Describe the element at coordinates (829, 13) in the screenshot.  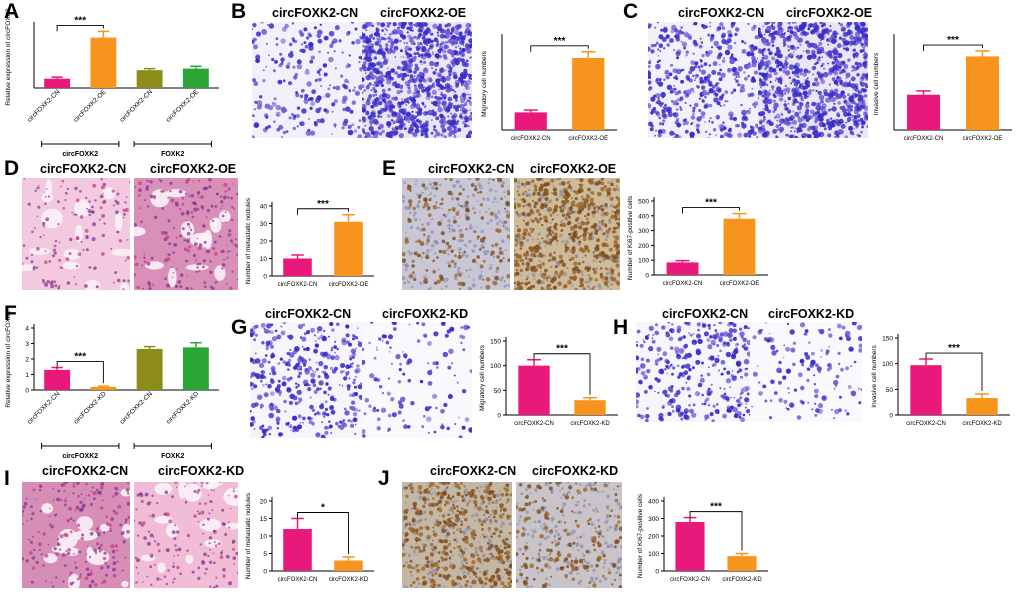
I see `micrograph-title-c-oe: circFOXK2-OE` at that location.